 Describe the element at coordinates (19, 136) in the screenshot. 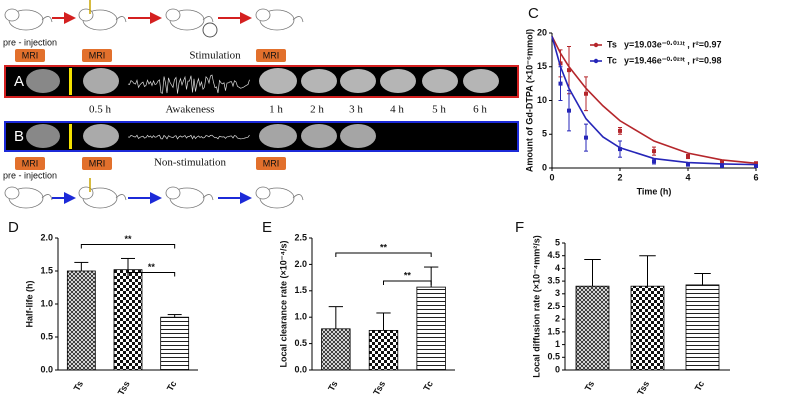

I see `panel-label: B` at that location.